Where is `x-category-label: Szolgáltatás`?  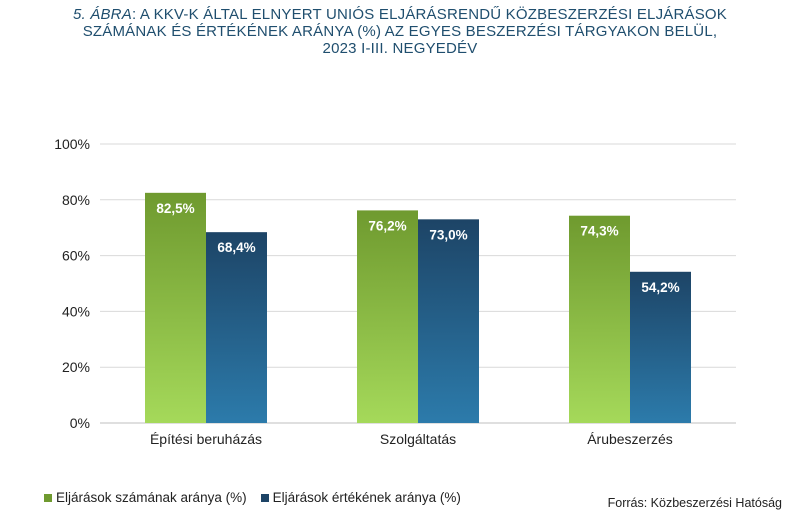
x-category-label: Szolgáltatás is located at coordinates (418, 439).